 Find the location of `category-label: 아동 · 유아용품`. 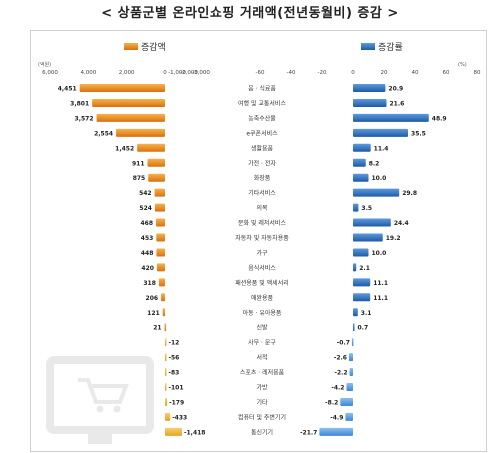

category-label: 아동 · 유아용품 is located at coordinates (262, 313).